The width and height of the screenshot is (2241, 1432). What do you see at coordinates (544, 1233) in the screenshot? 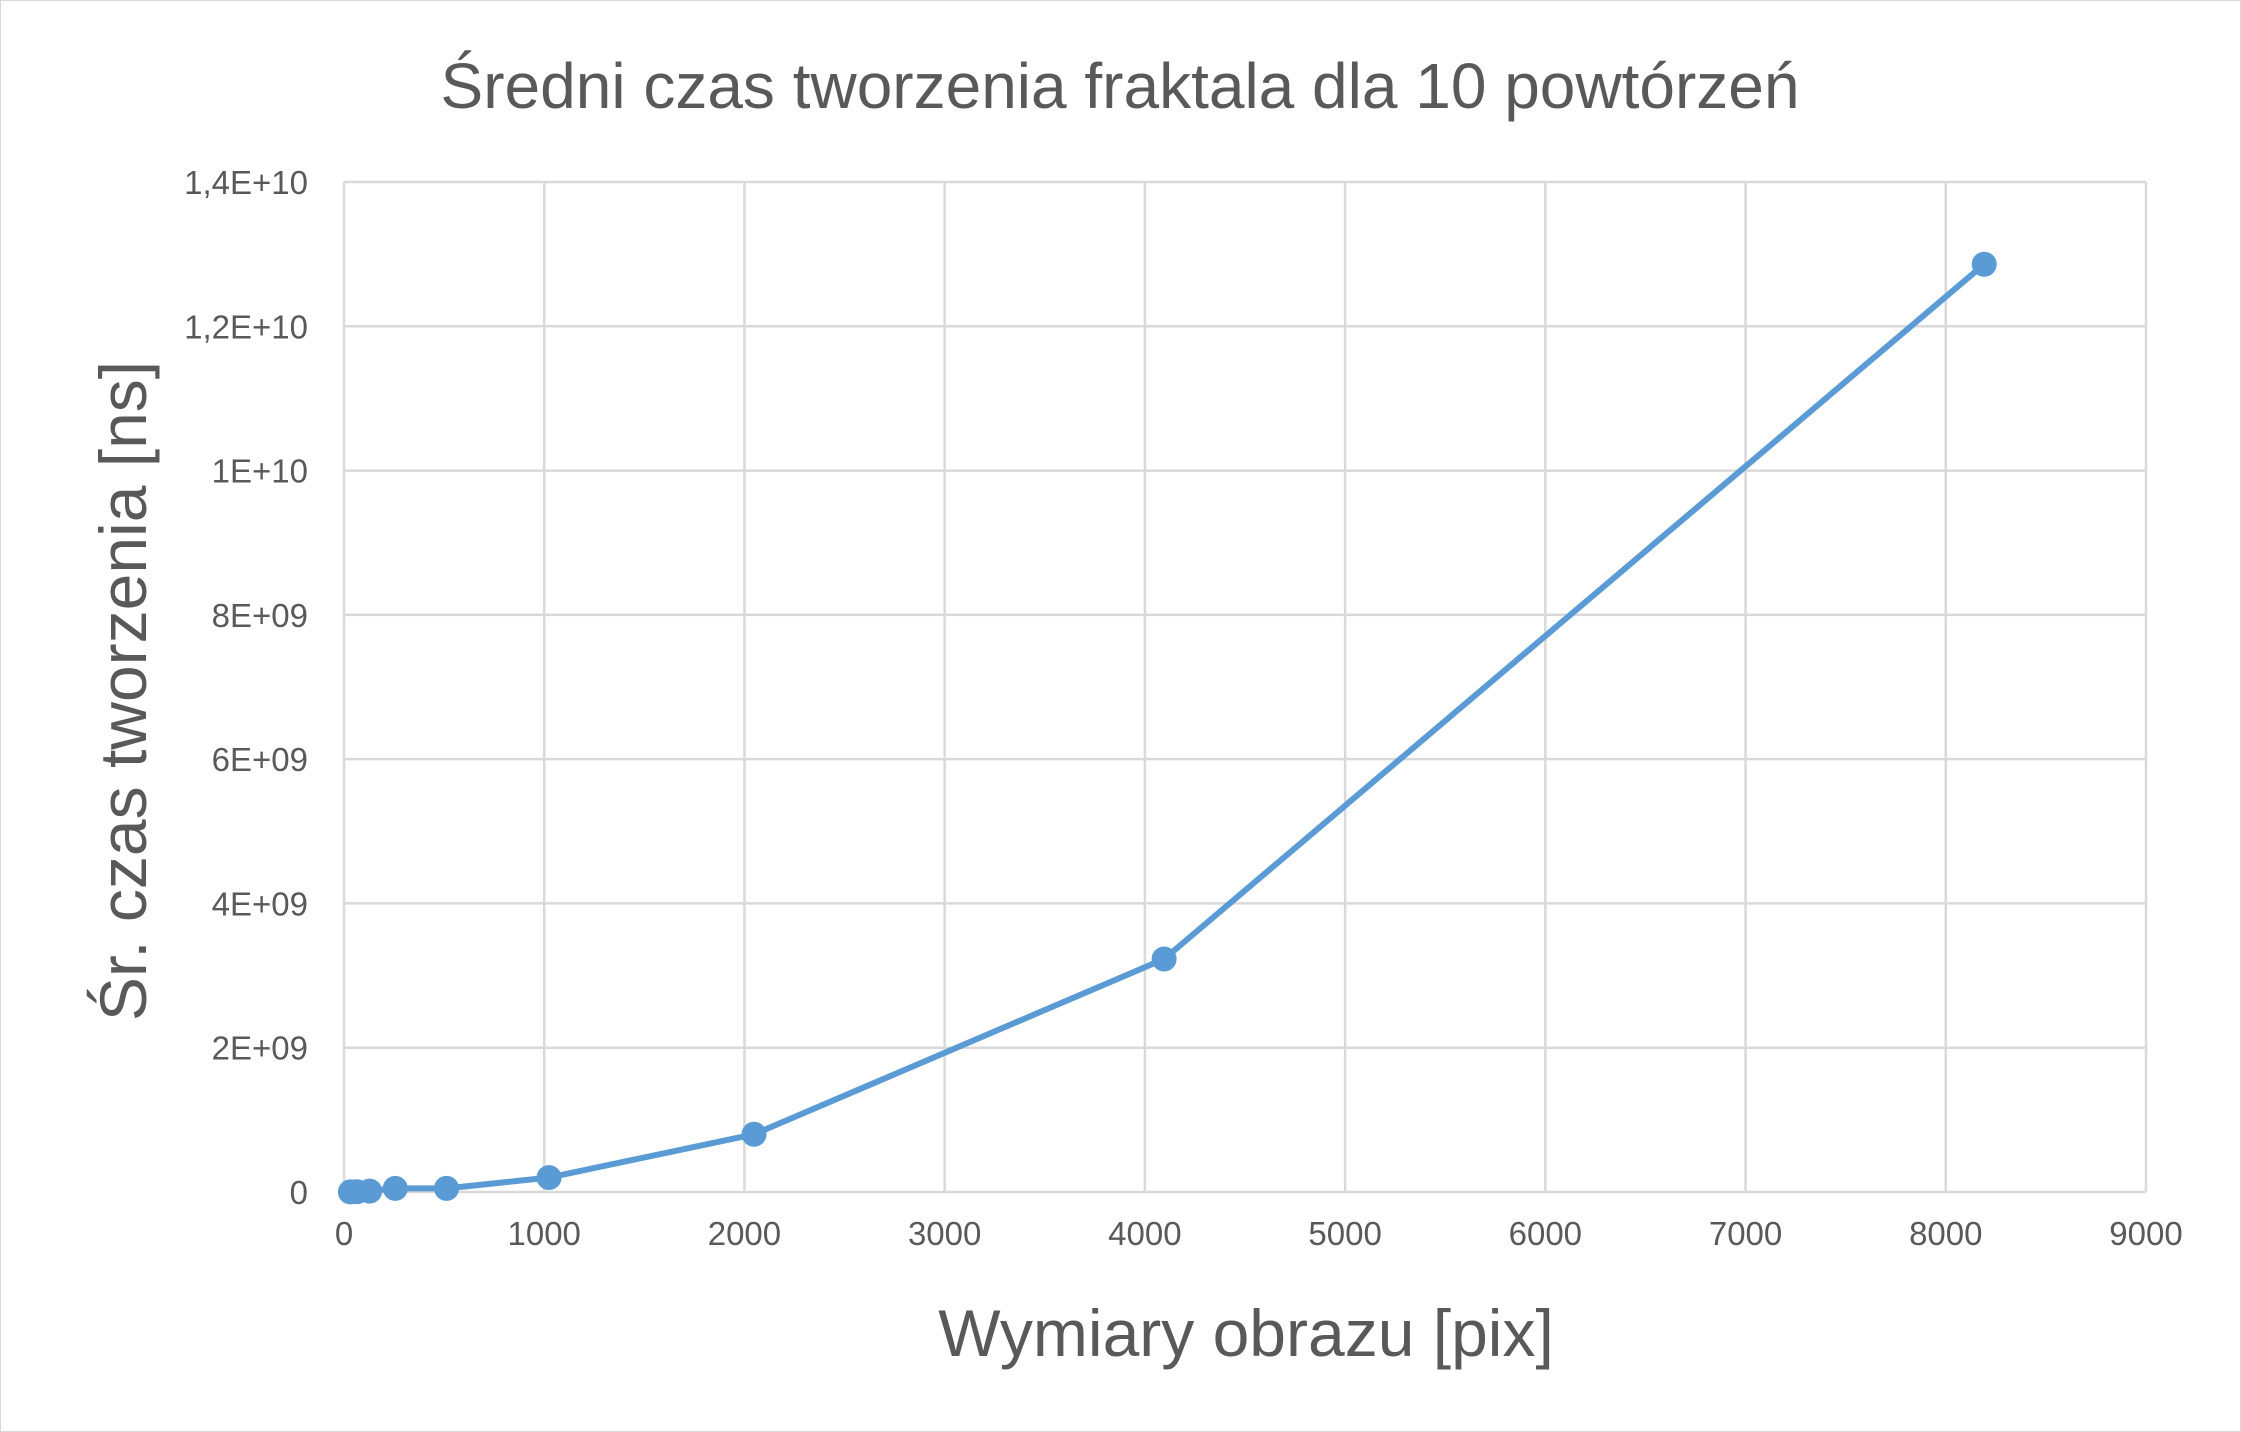
I see `x-tick-label: 1000` at bounding box center [544, 1233].